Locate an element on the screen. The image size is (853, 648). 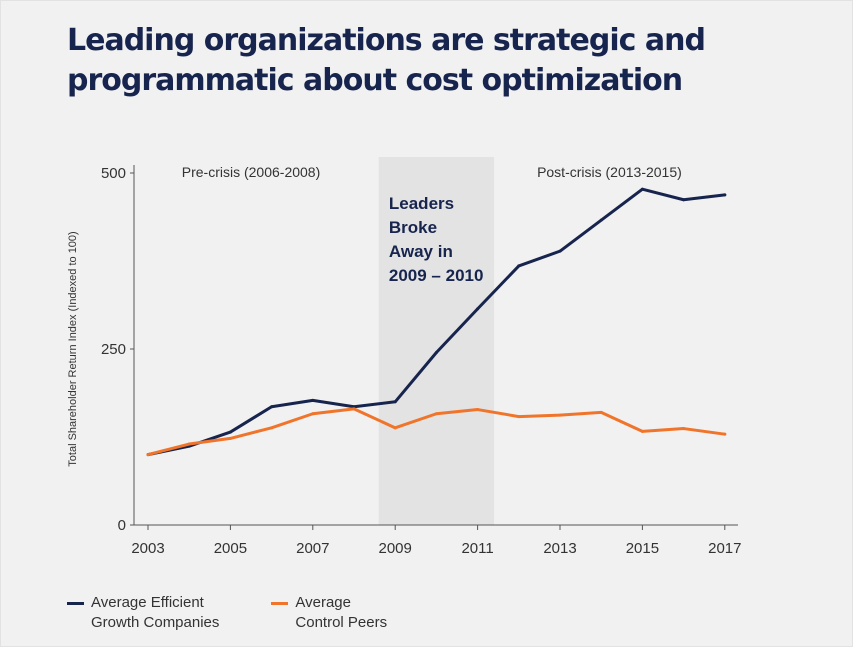
annotation-leaders-line: Leaders is located at coordinates (421, 203).